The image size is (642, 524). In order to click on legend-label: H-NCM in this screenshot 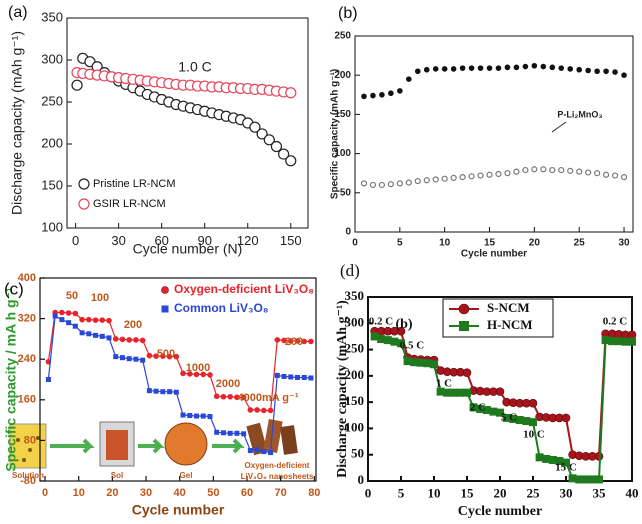, I will do `click(510, 324)`.